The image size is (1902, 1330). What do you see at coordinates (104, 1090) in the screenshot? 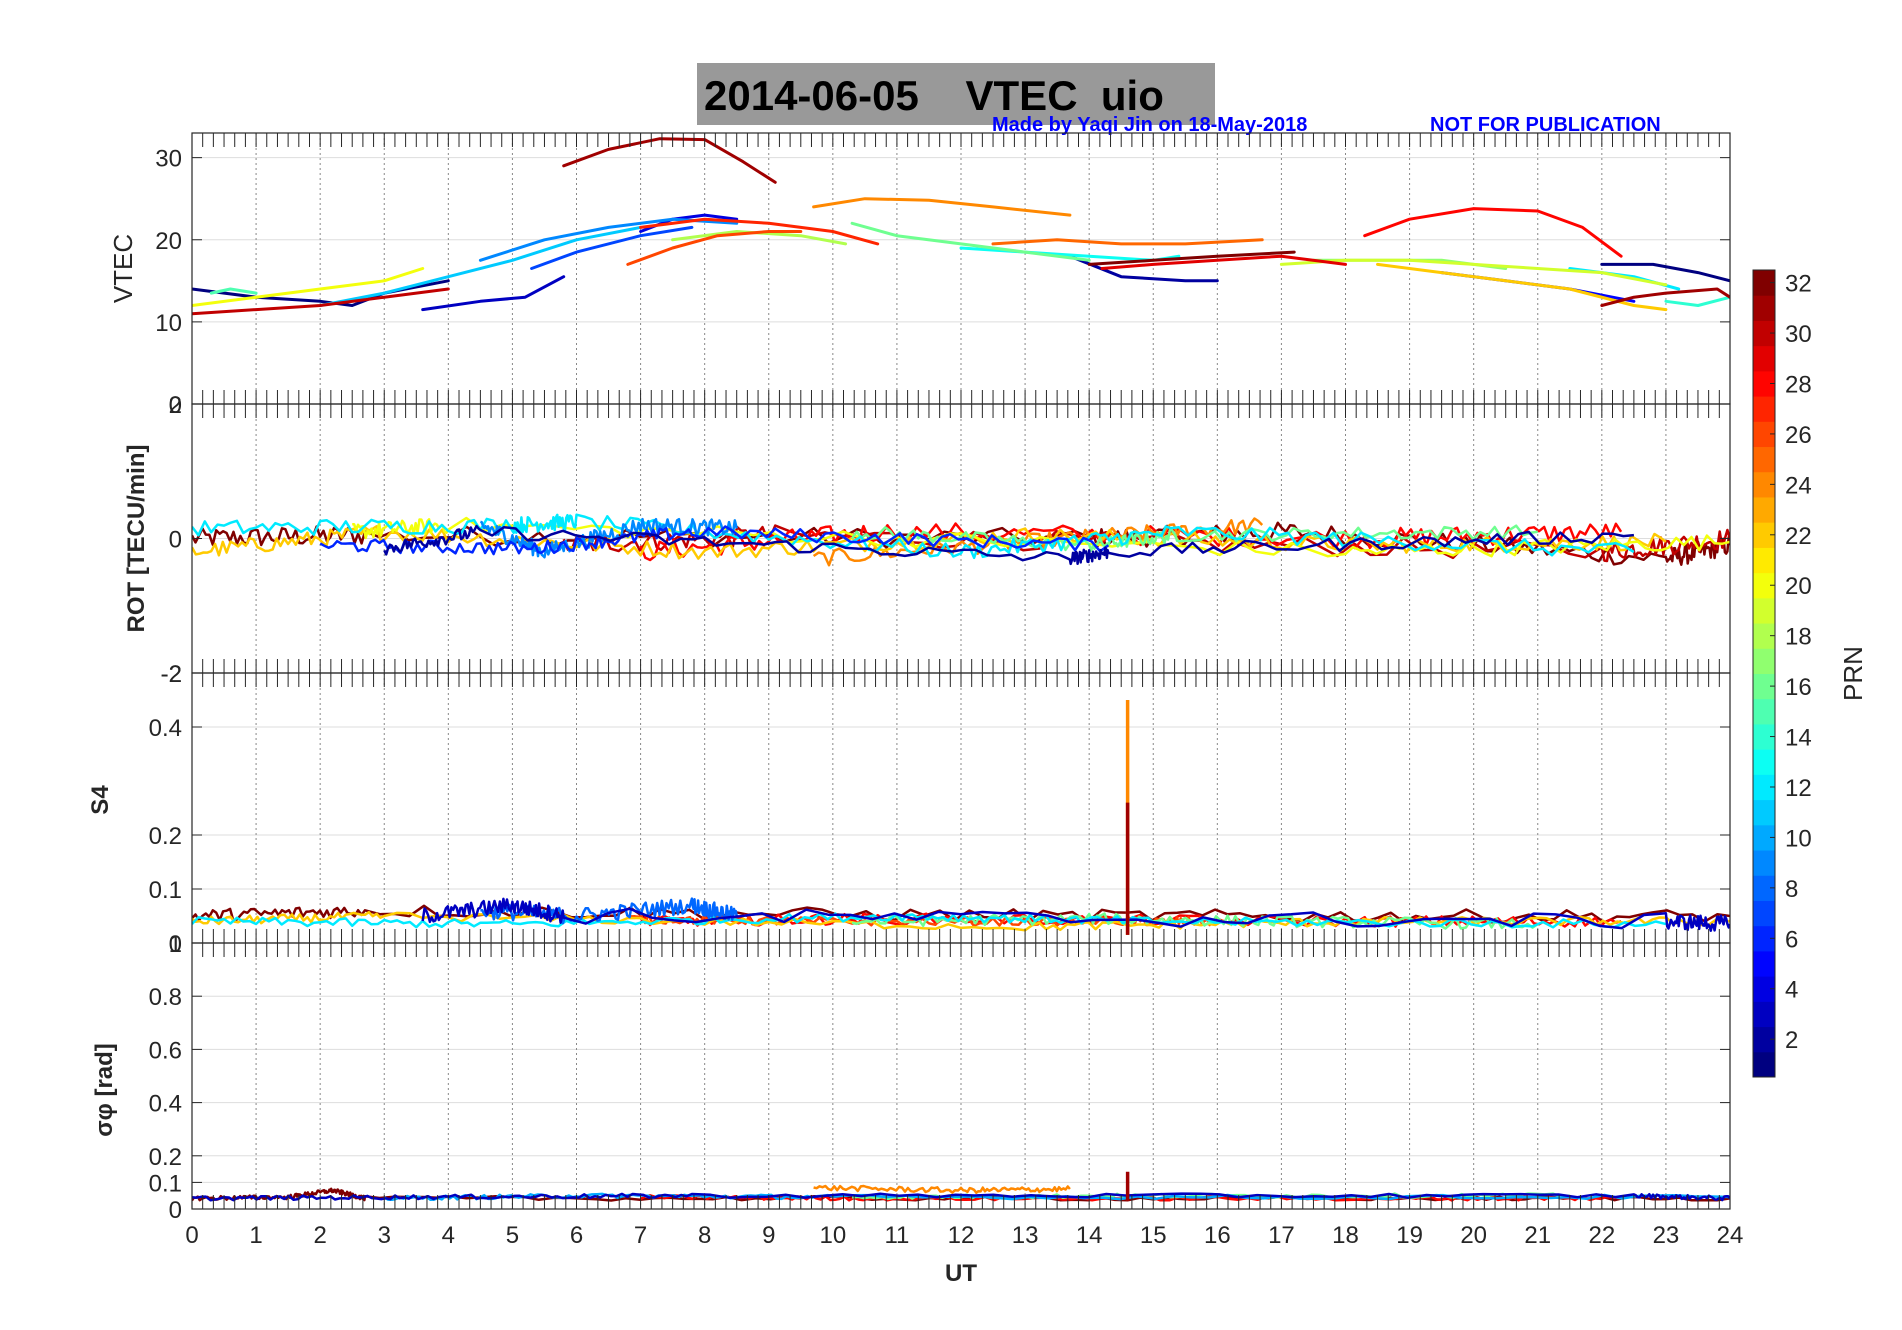
I see `y-axis-label: σφ [rad]` at bounding box center [104, 1090].